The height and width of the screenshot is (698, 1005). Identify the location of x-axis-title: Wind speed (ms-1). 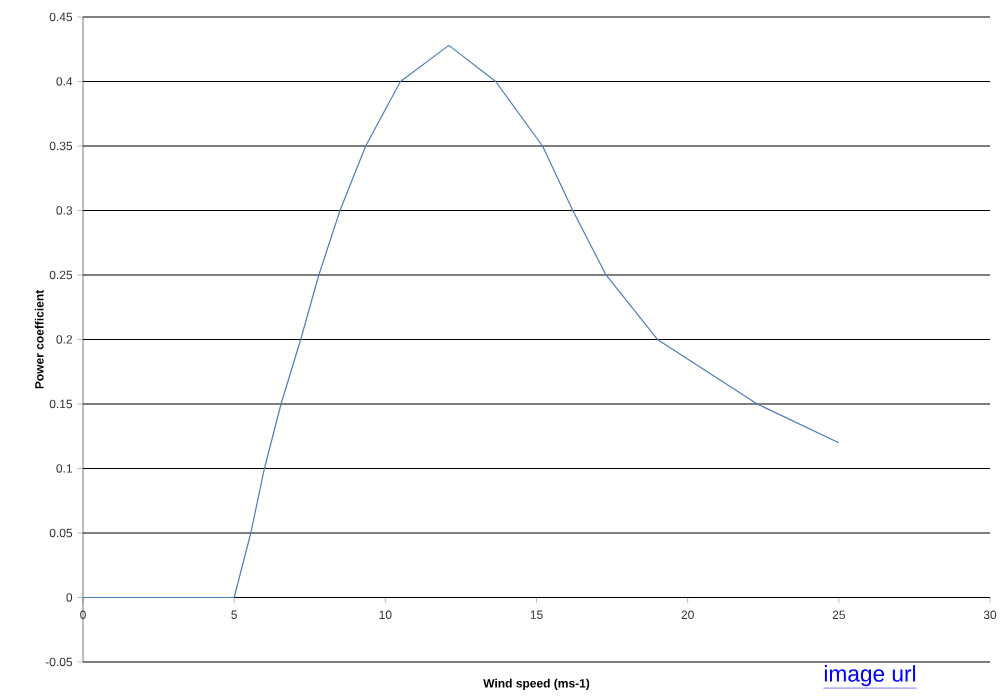
(536, 684).